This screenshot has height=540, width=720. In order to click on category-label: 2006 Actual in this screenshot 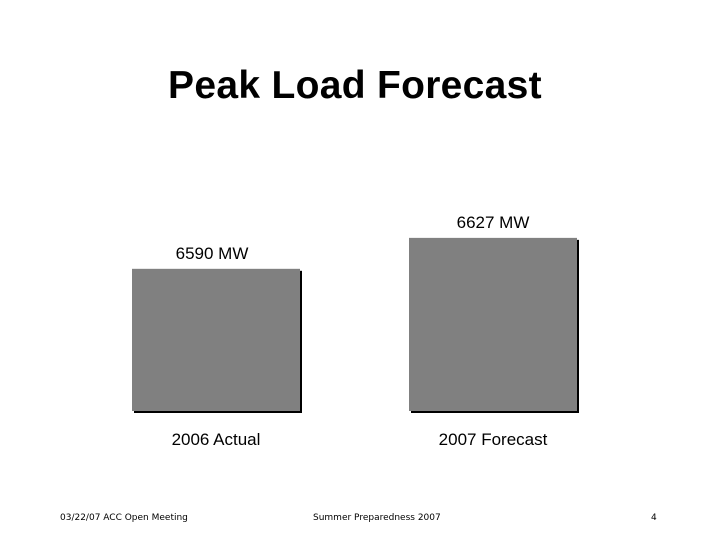, I will do `click(216, 439)`.